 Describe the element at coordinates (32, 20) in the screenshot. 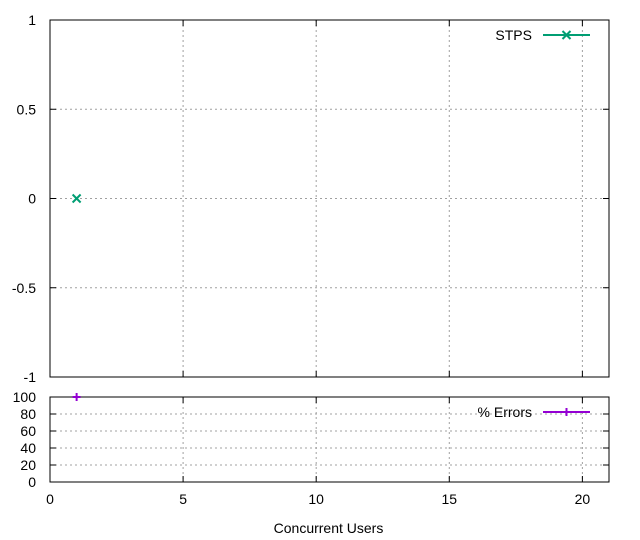

I see `y-tick-label: 1` at that location.